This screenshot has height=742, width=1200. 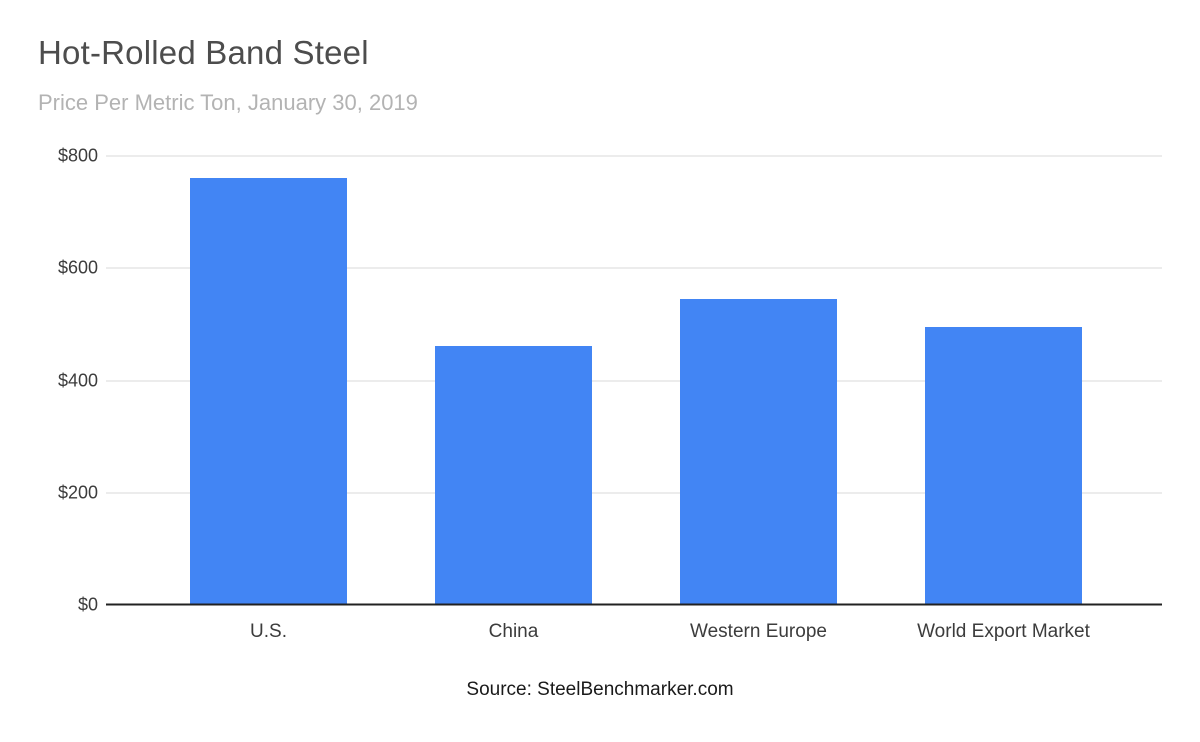 I want to click on x-axis-label: Western Europe, so click(x=758, y=631).